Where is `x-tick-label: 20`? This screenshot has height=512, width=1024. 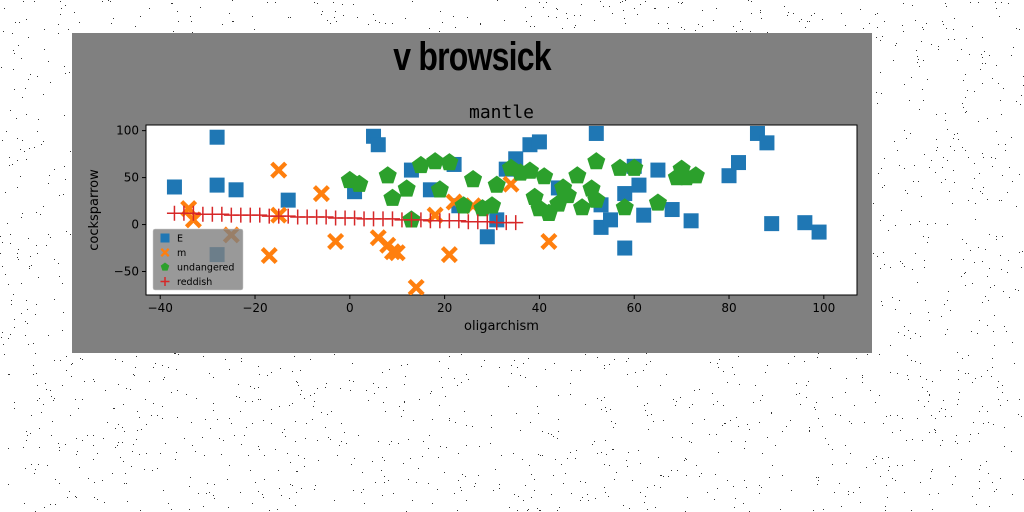 x-tick-label: 20 is located at coordinates (444, 308).